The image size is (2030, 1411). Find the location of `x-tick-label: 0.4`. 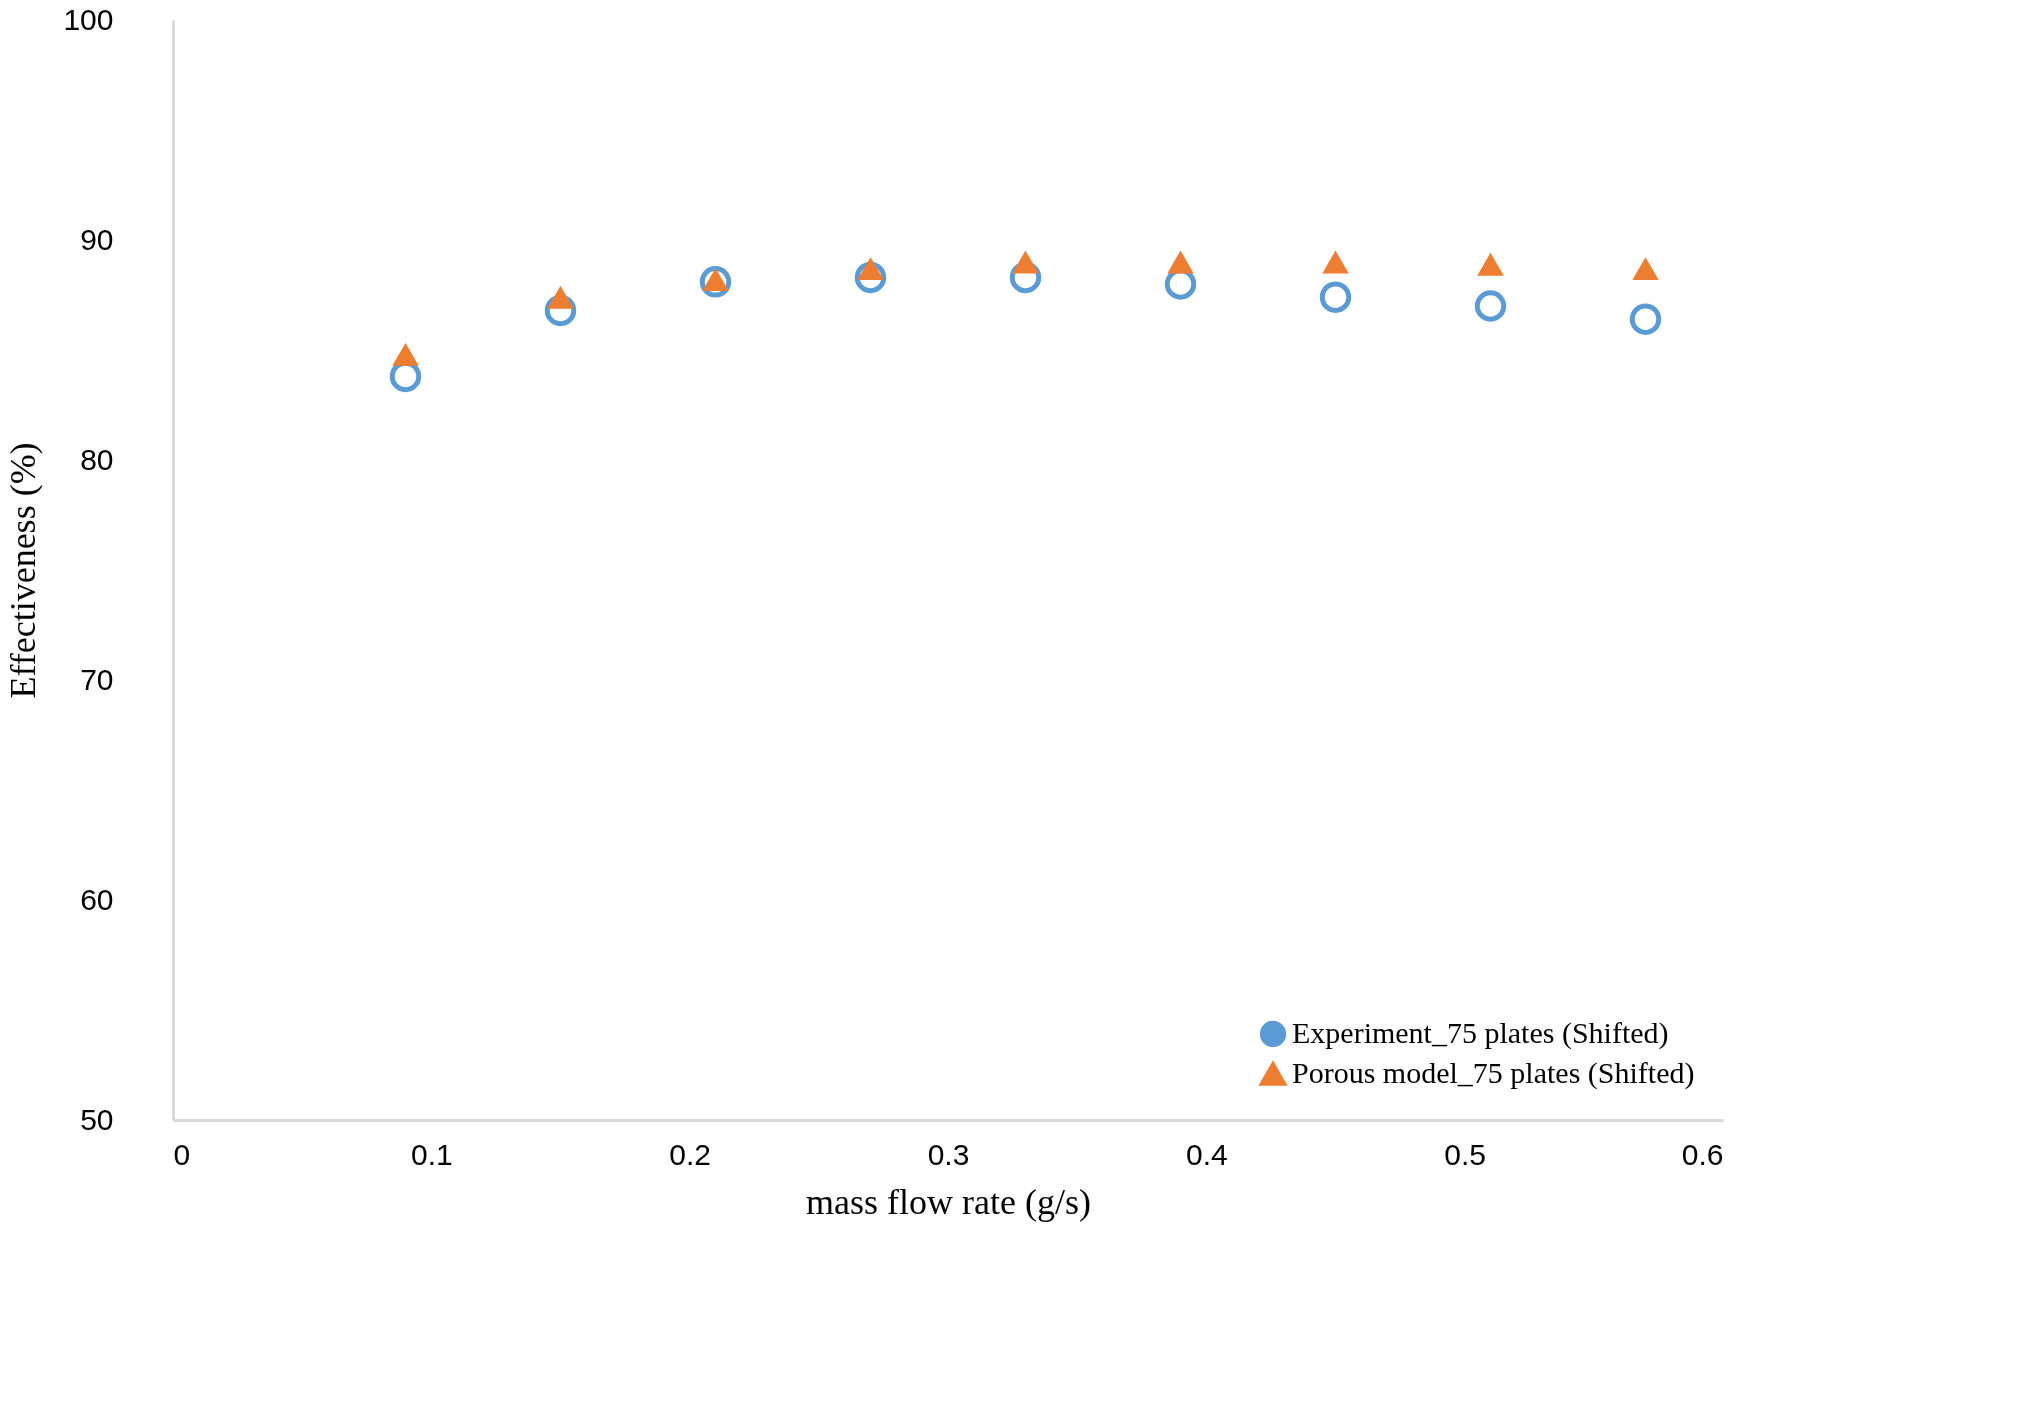

x-tick-label: 0.4 is located at coordinates (1206, 1154).